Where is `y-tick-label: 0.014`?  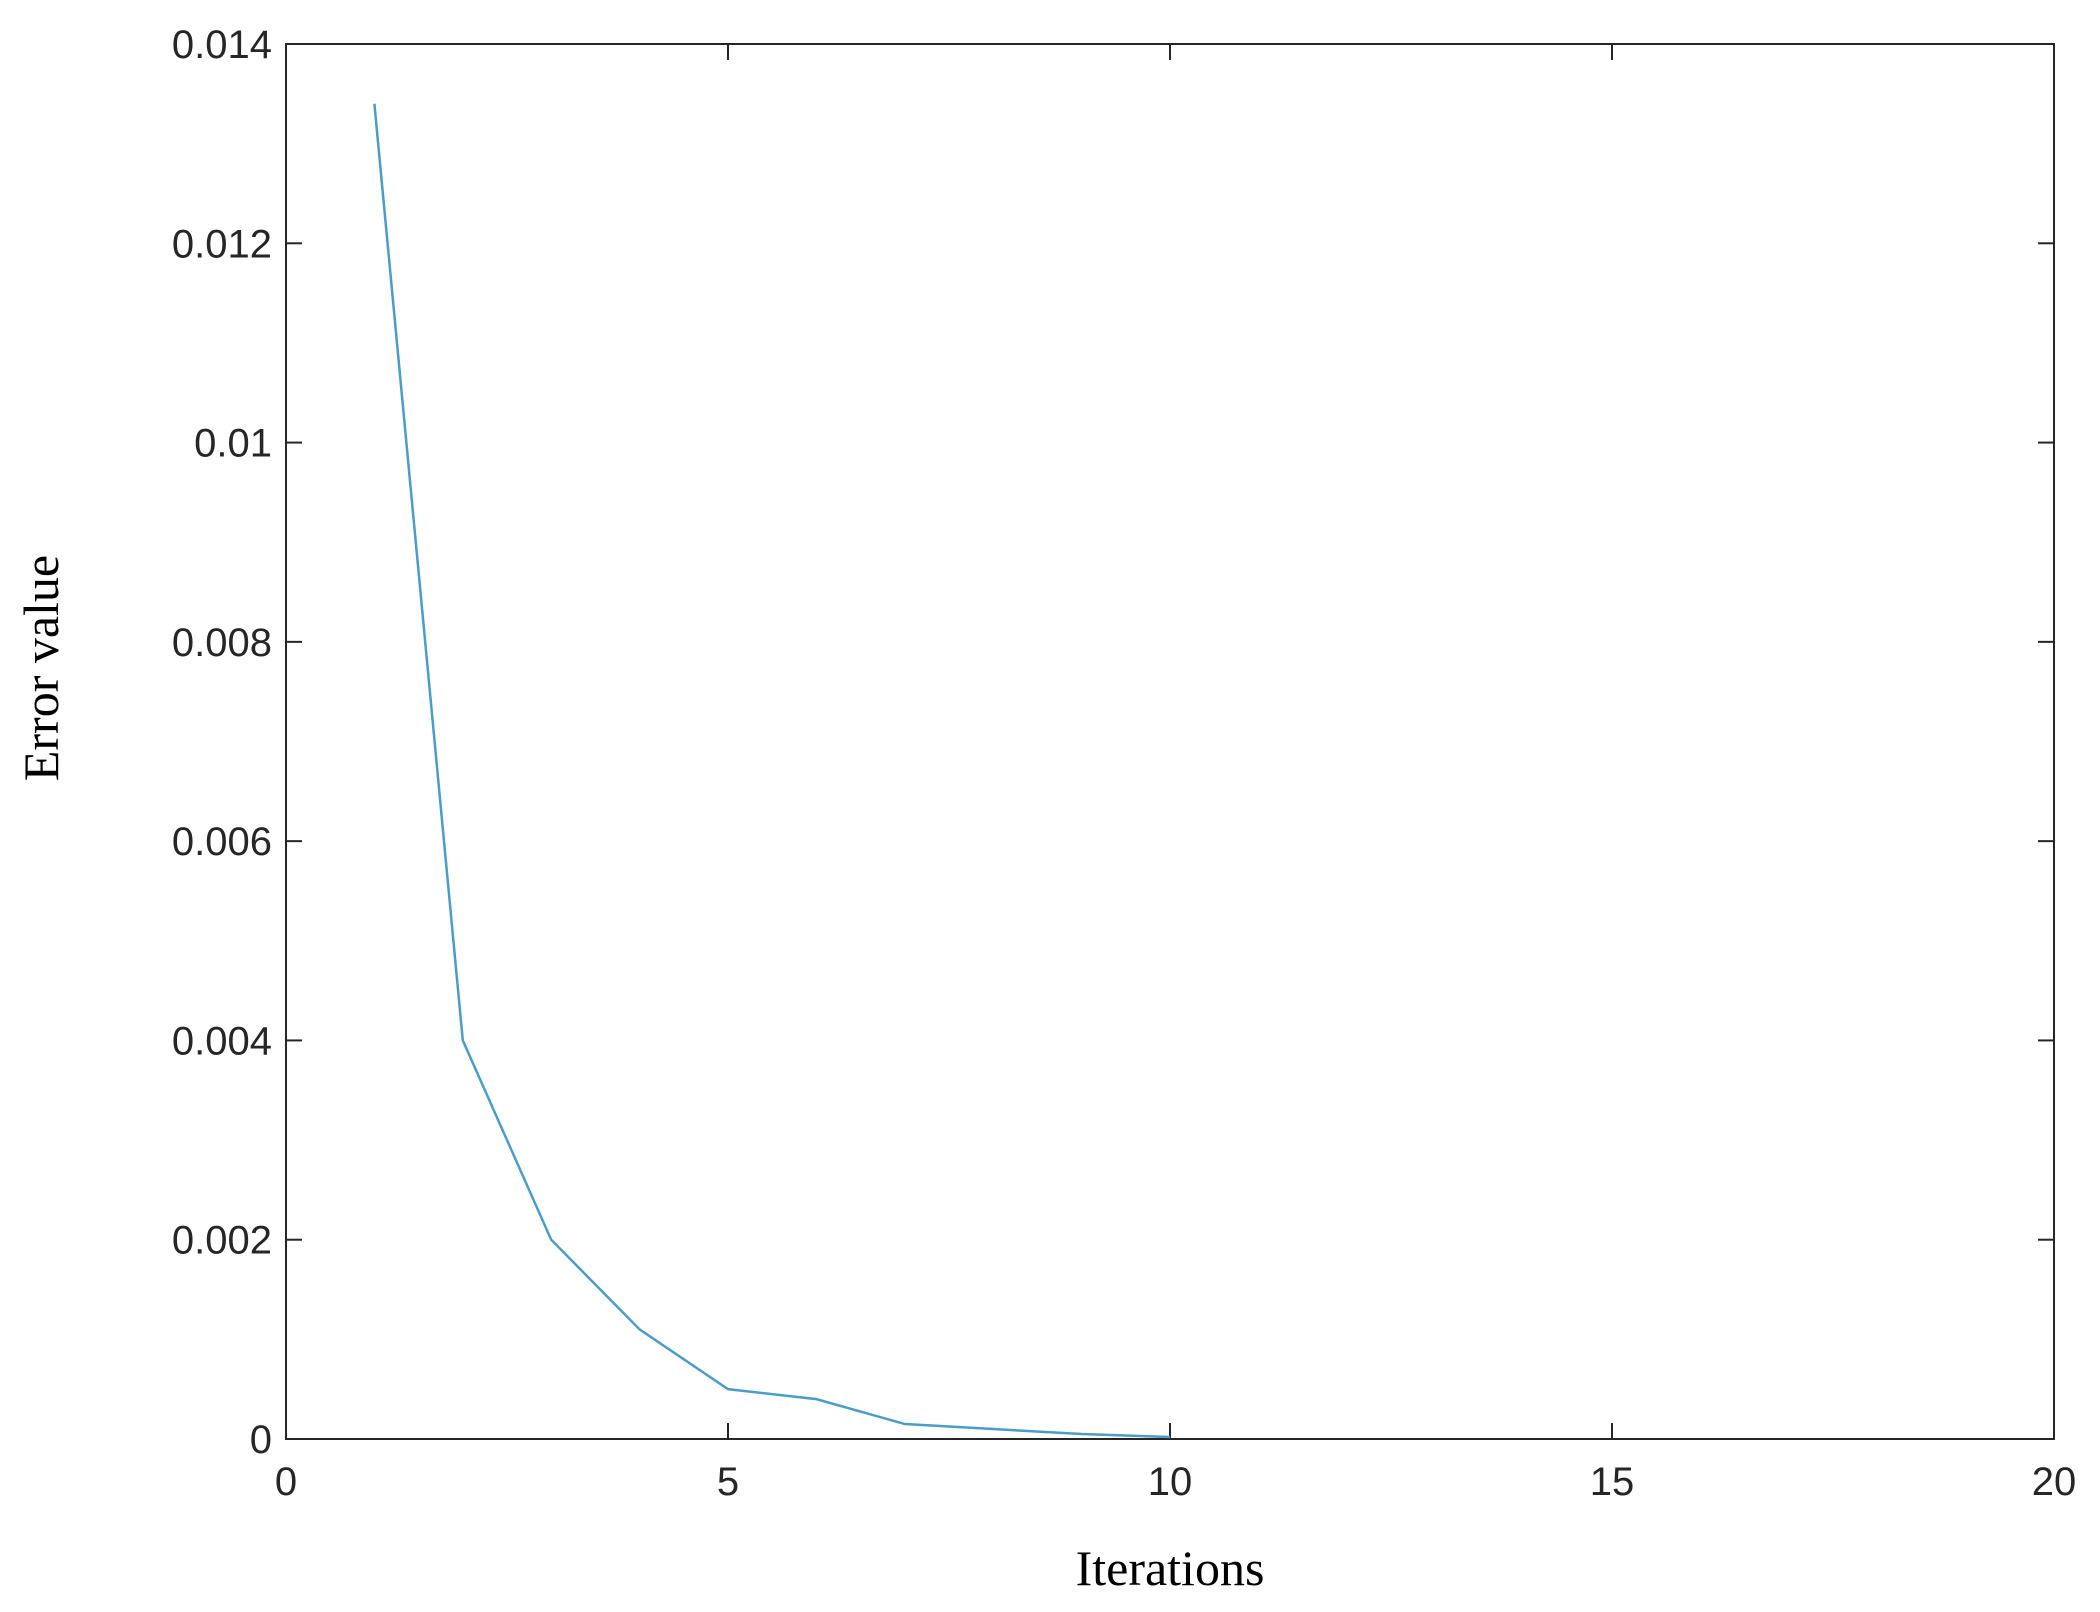 y-tick-label: 0.014 is located at coordinates (222, 45).